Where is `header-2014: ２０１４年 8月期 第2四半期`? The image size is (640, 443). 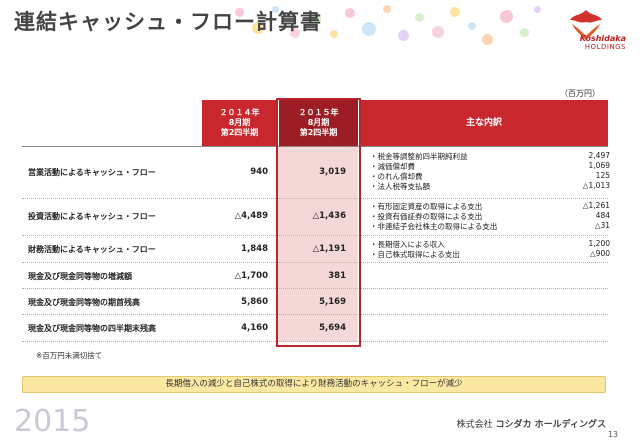 header-2014: ２０１４年 8月期 第2四半期 is located at coordinates (239, 123).